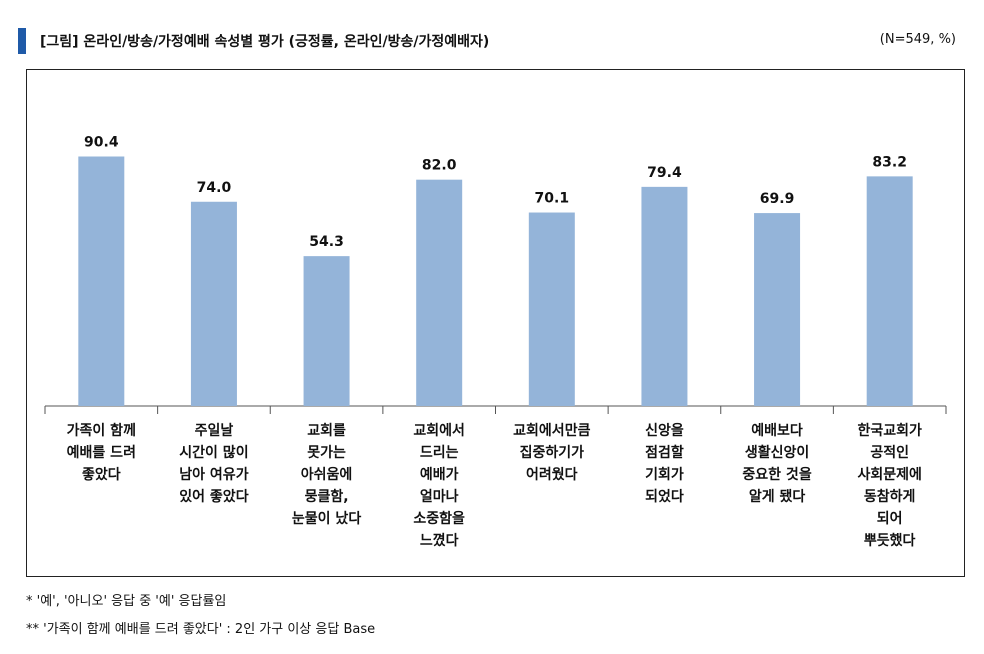  I want to click on category-label-line: 못가는, so click(326, 453).